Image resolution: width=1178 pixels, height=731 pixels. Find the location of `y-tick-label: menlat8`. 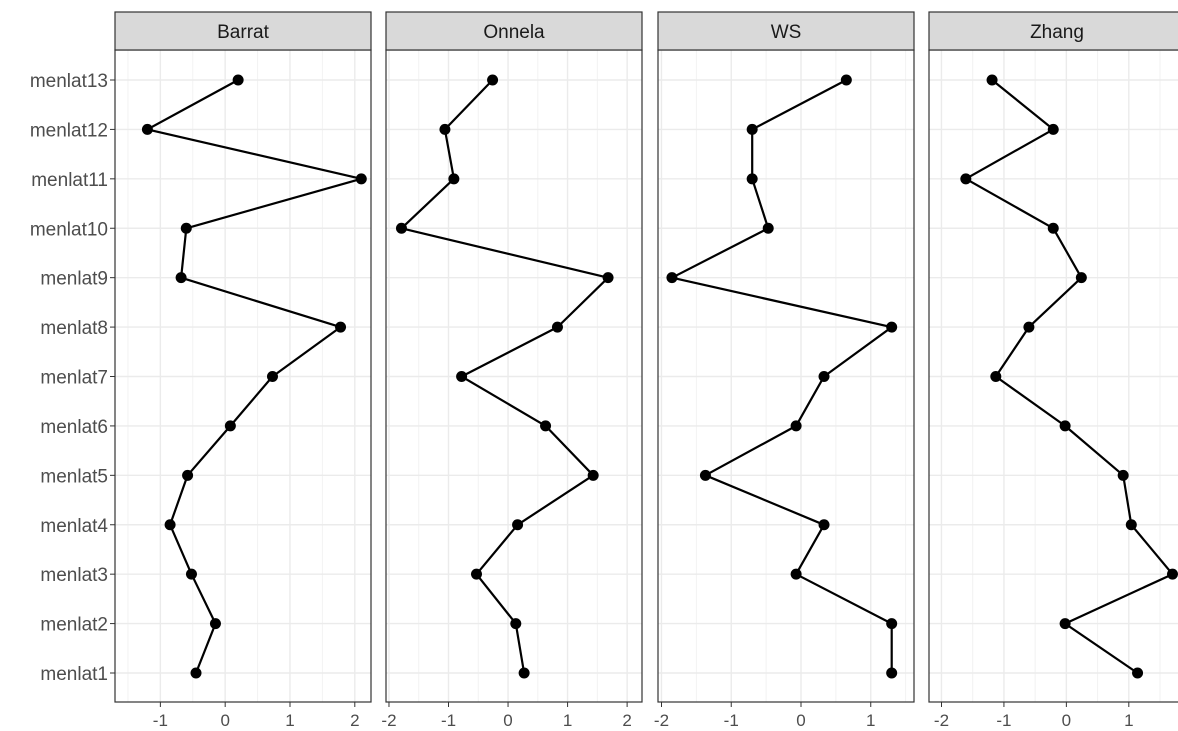

y-tick-label: menlat8 is located at coordinates (74, 328).